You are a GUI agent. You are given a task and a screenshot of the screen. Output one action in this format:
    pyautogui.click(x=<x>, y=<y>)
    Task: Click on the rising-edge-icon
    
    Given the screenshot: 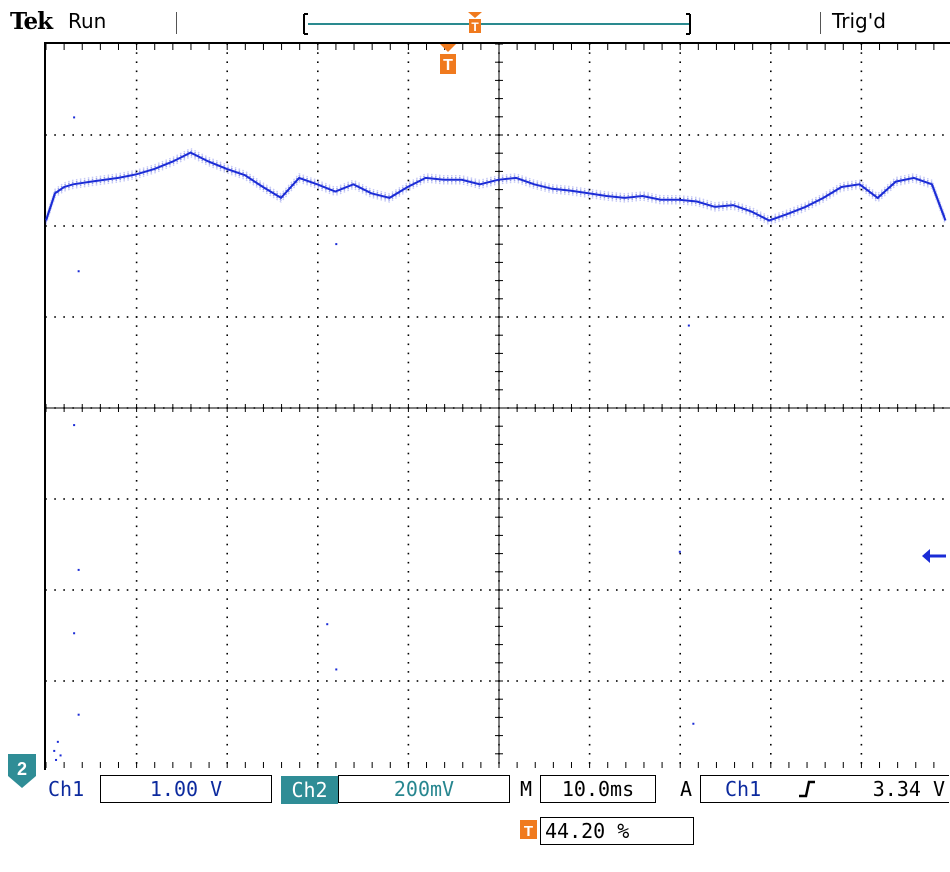 What is the action you would take?
    pyautogui.click(x=807, y=792)
    